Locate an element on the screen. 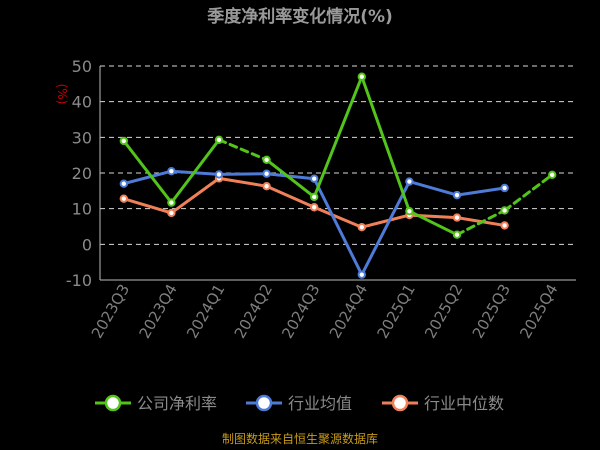  legend-label: 行业均值 is located at coordinates (320, 403).